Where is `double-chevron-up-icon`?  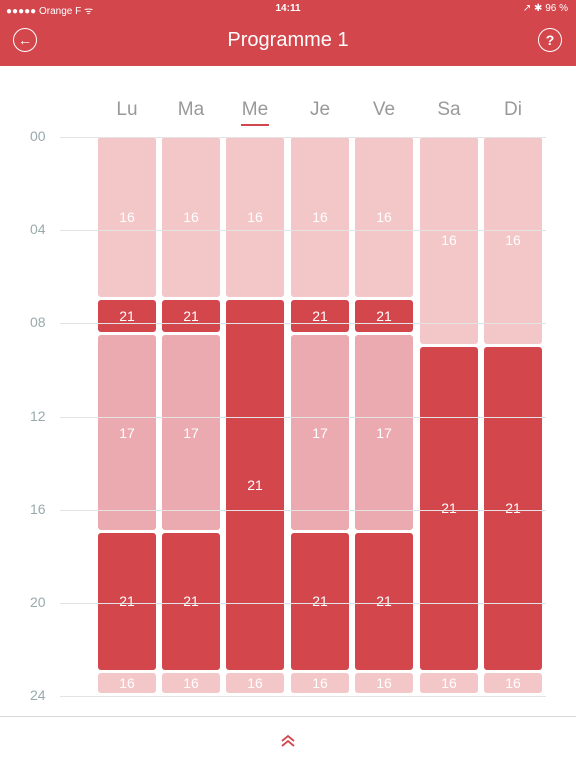
double-chevron-up-icon is located at coordinates (288, 741).